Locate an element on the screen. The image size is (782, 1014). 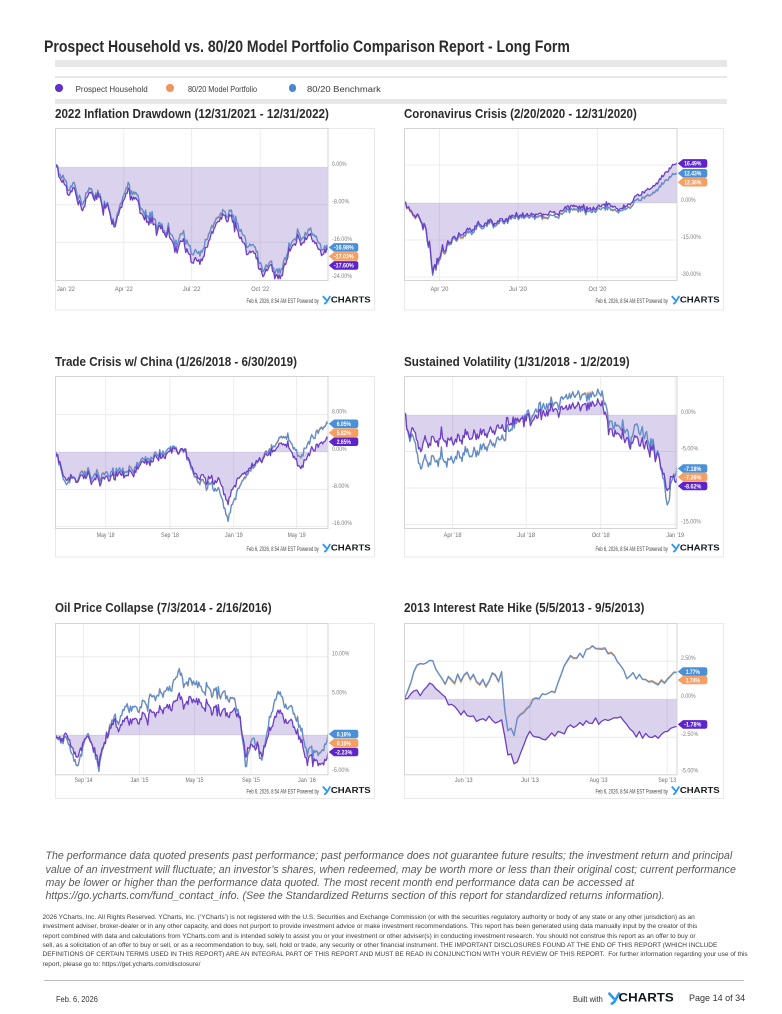
svg-text: May ’19 is located at coordinates (297, 535).